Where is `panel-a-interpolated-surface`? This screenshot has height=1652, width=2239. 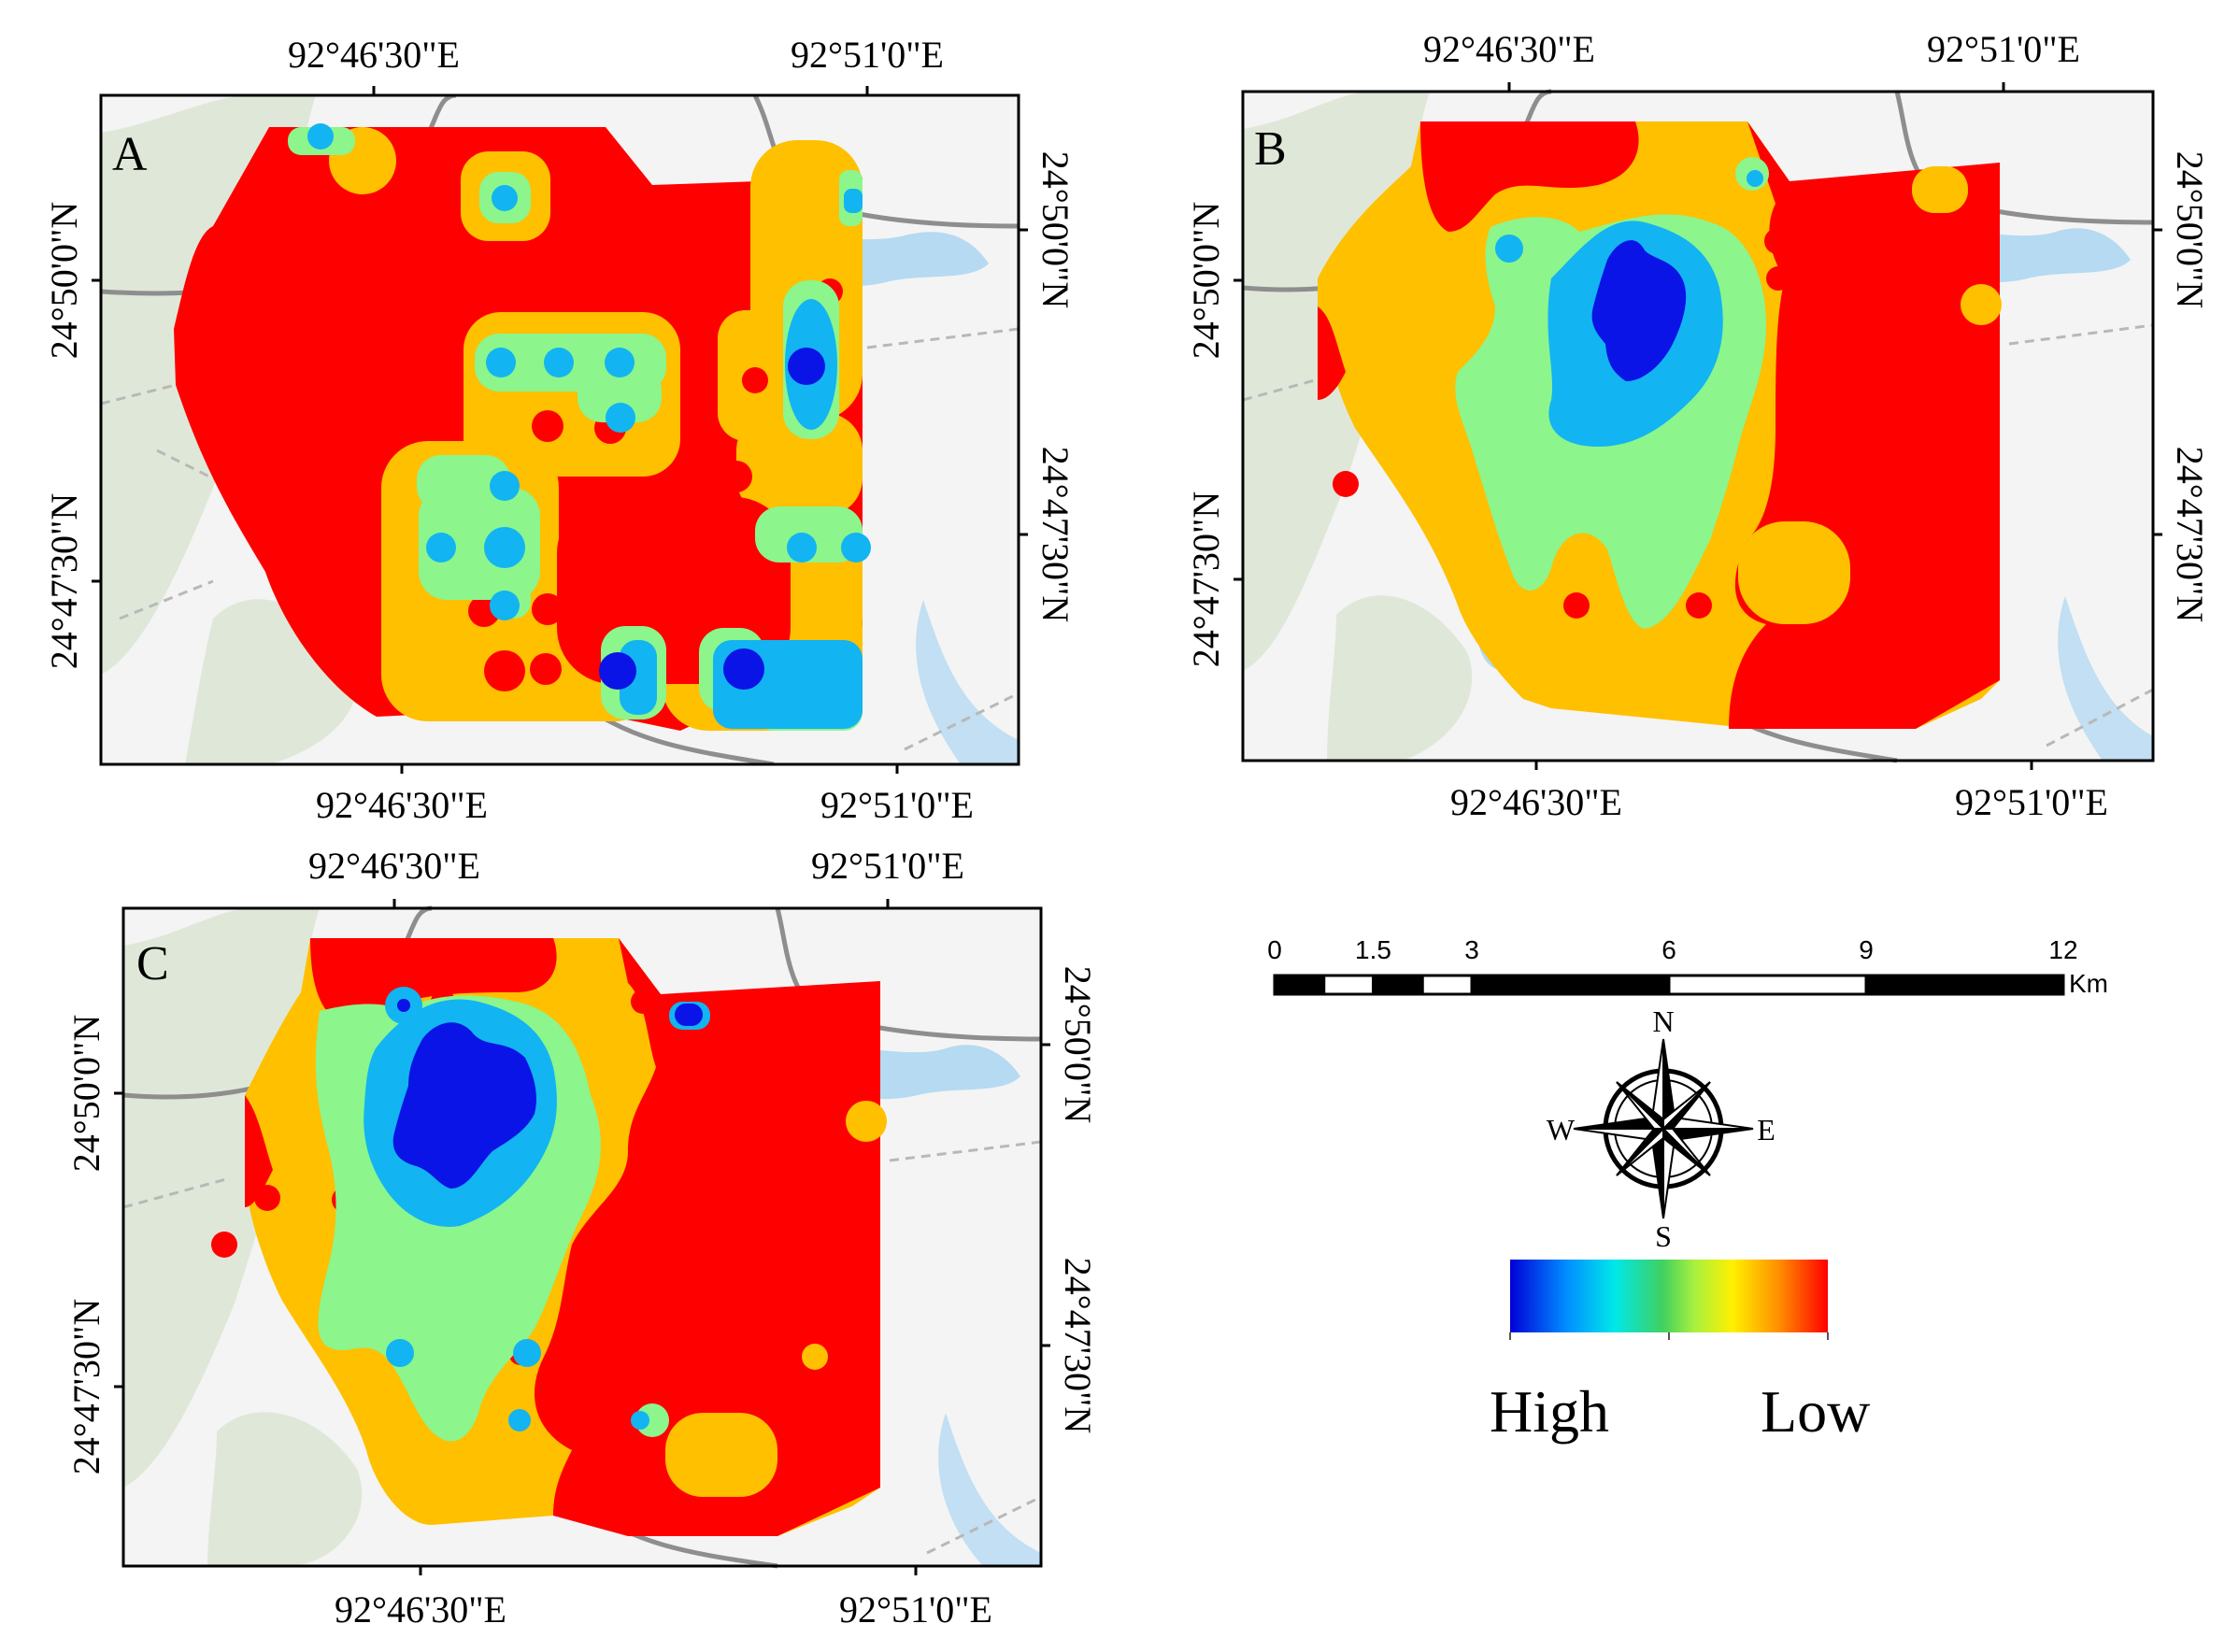
panel-a-interpolated-surface is located at coordinates (522, 427).